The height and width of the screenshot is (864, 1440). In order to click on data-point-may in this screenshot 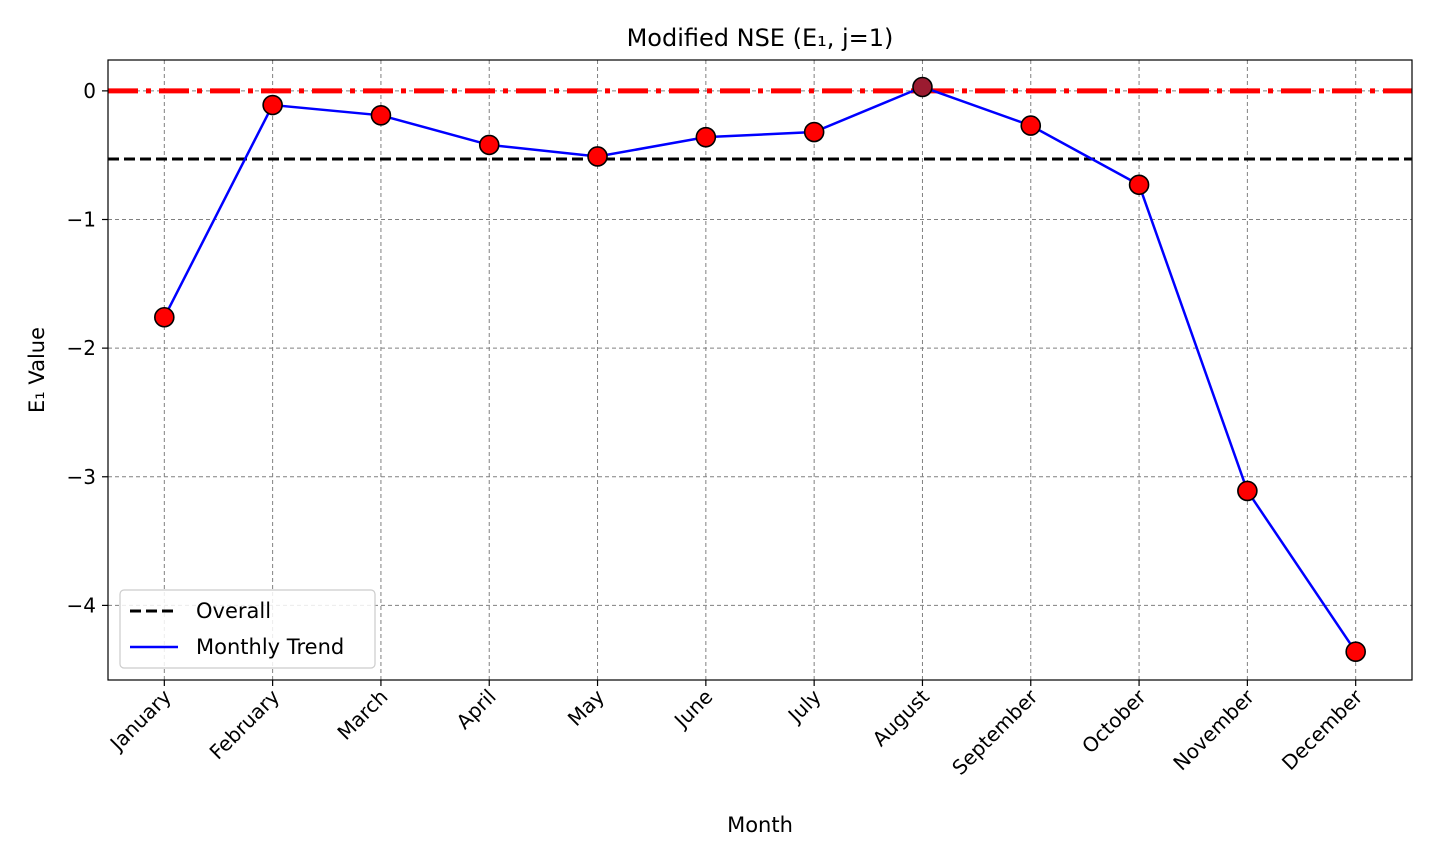, I will do `click(597, 156)`.